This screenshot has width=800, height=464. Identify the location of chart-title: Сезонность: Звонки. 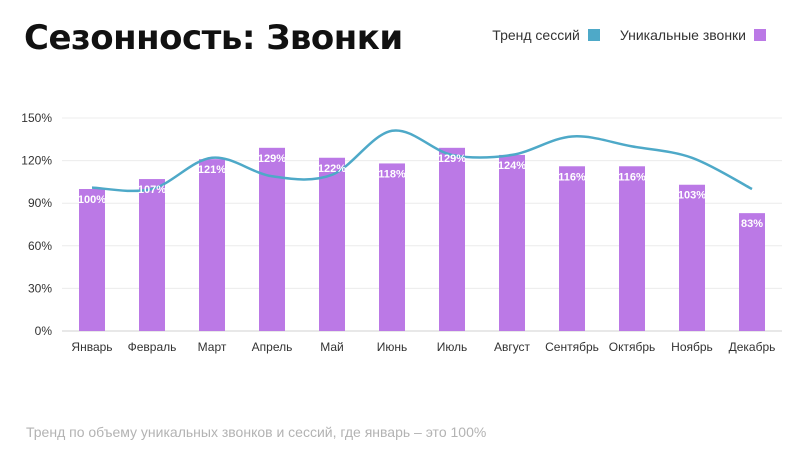
(213, 38).